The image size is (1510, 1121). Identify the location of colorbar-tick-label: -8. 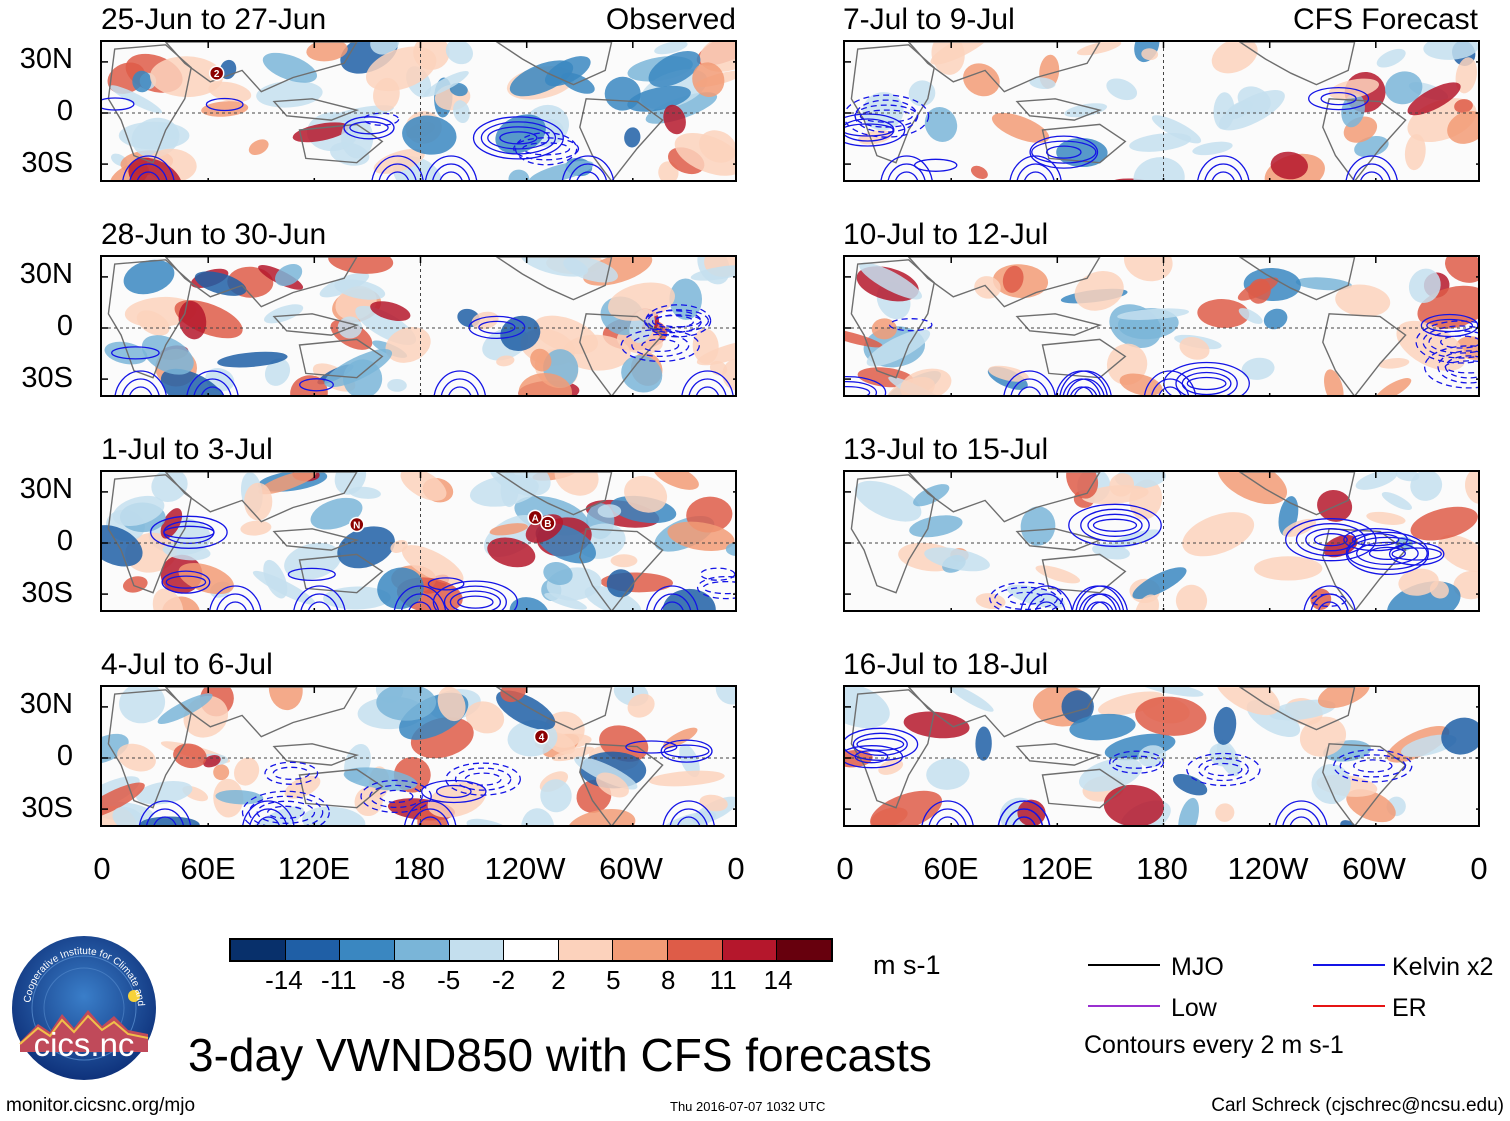
(394, 980).